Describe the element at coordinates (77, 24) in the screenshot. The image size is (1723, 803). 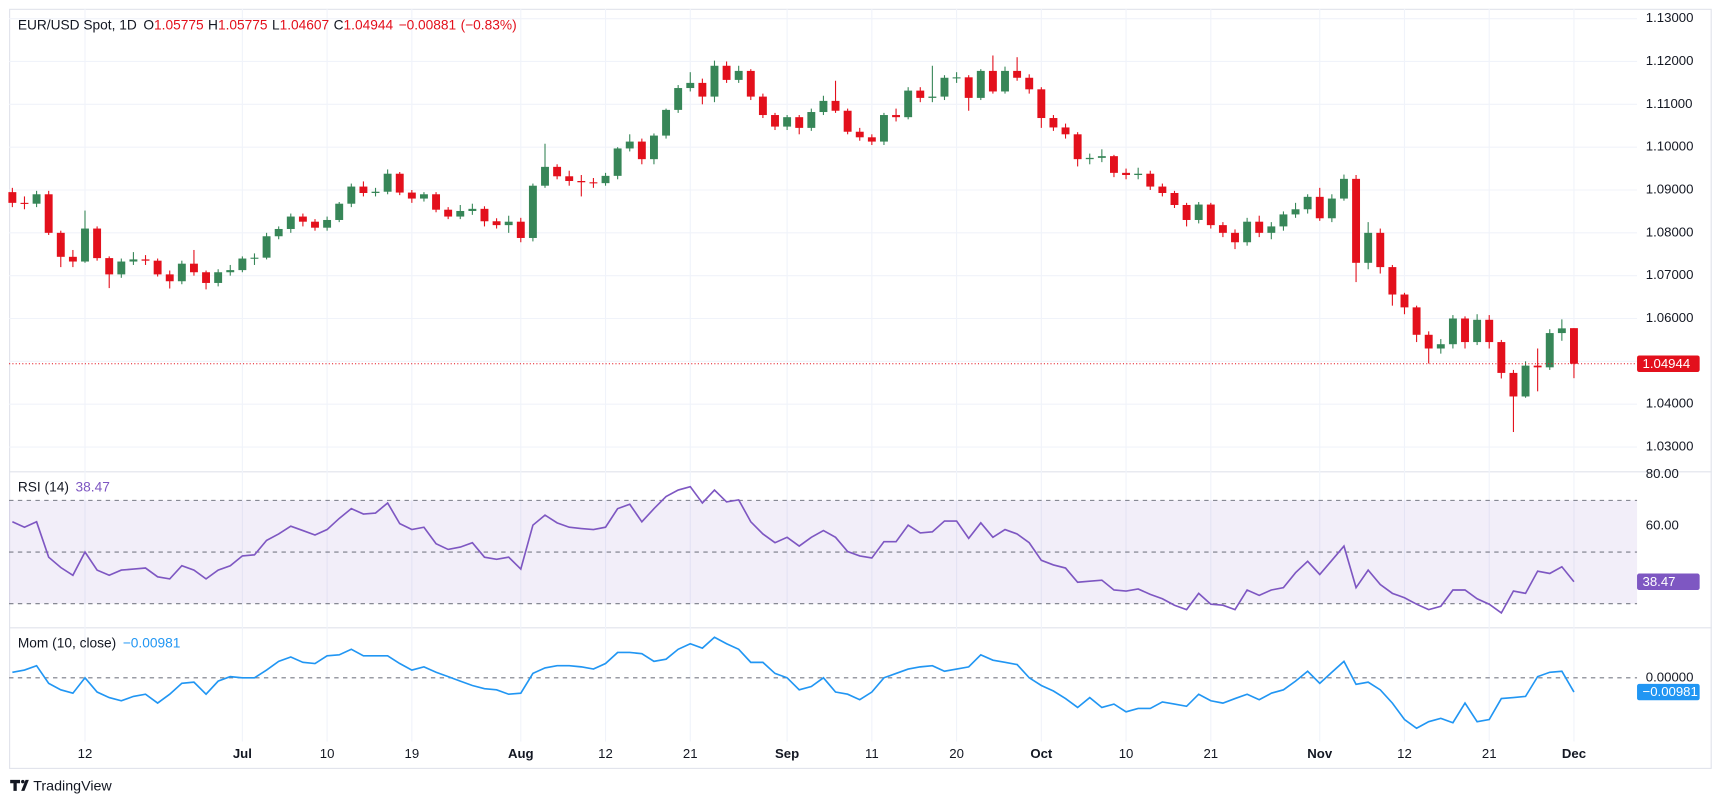
I see `symbol-title: EUR/USD Spot, 1D` at that location.